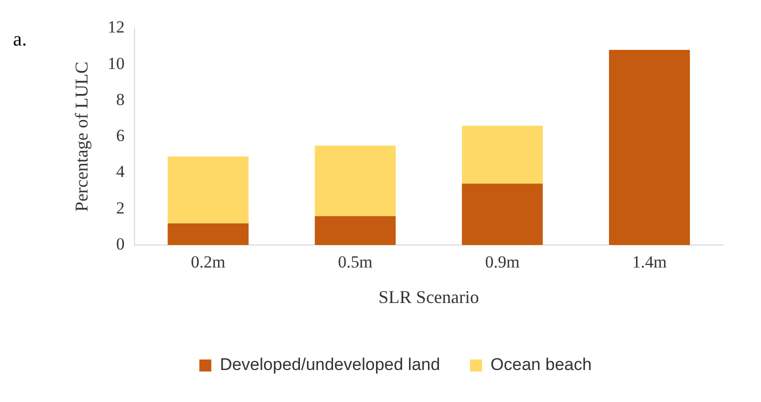 Image resolution: width=761 pixels, height=402 pixels. Describe the element at coordinates (120, 208) in the screenshot. I see `y-tick-label: 2` at that location.